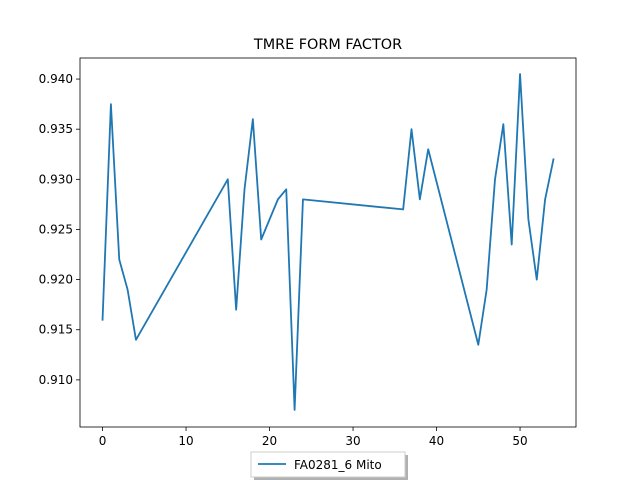 This screenshot has height=480, width=640. What do you see at coordinates (269, 441) in the screenshot?
I see `x-tick-label: 20` at bounding box center [269, 441].